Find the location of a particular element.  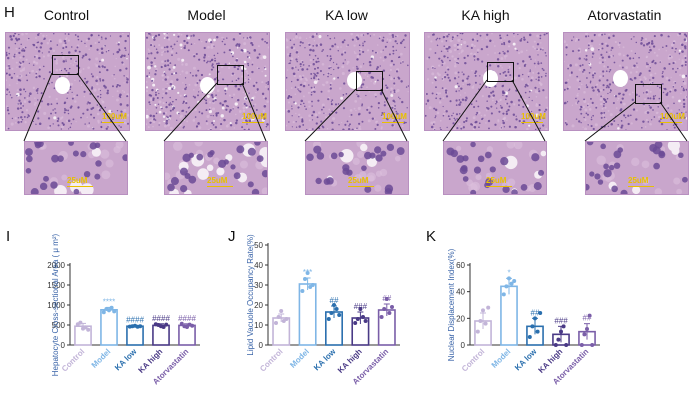

y-tick-label: 50 is located at coordinates (258, 245).